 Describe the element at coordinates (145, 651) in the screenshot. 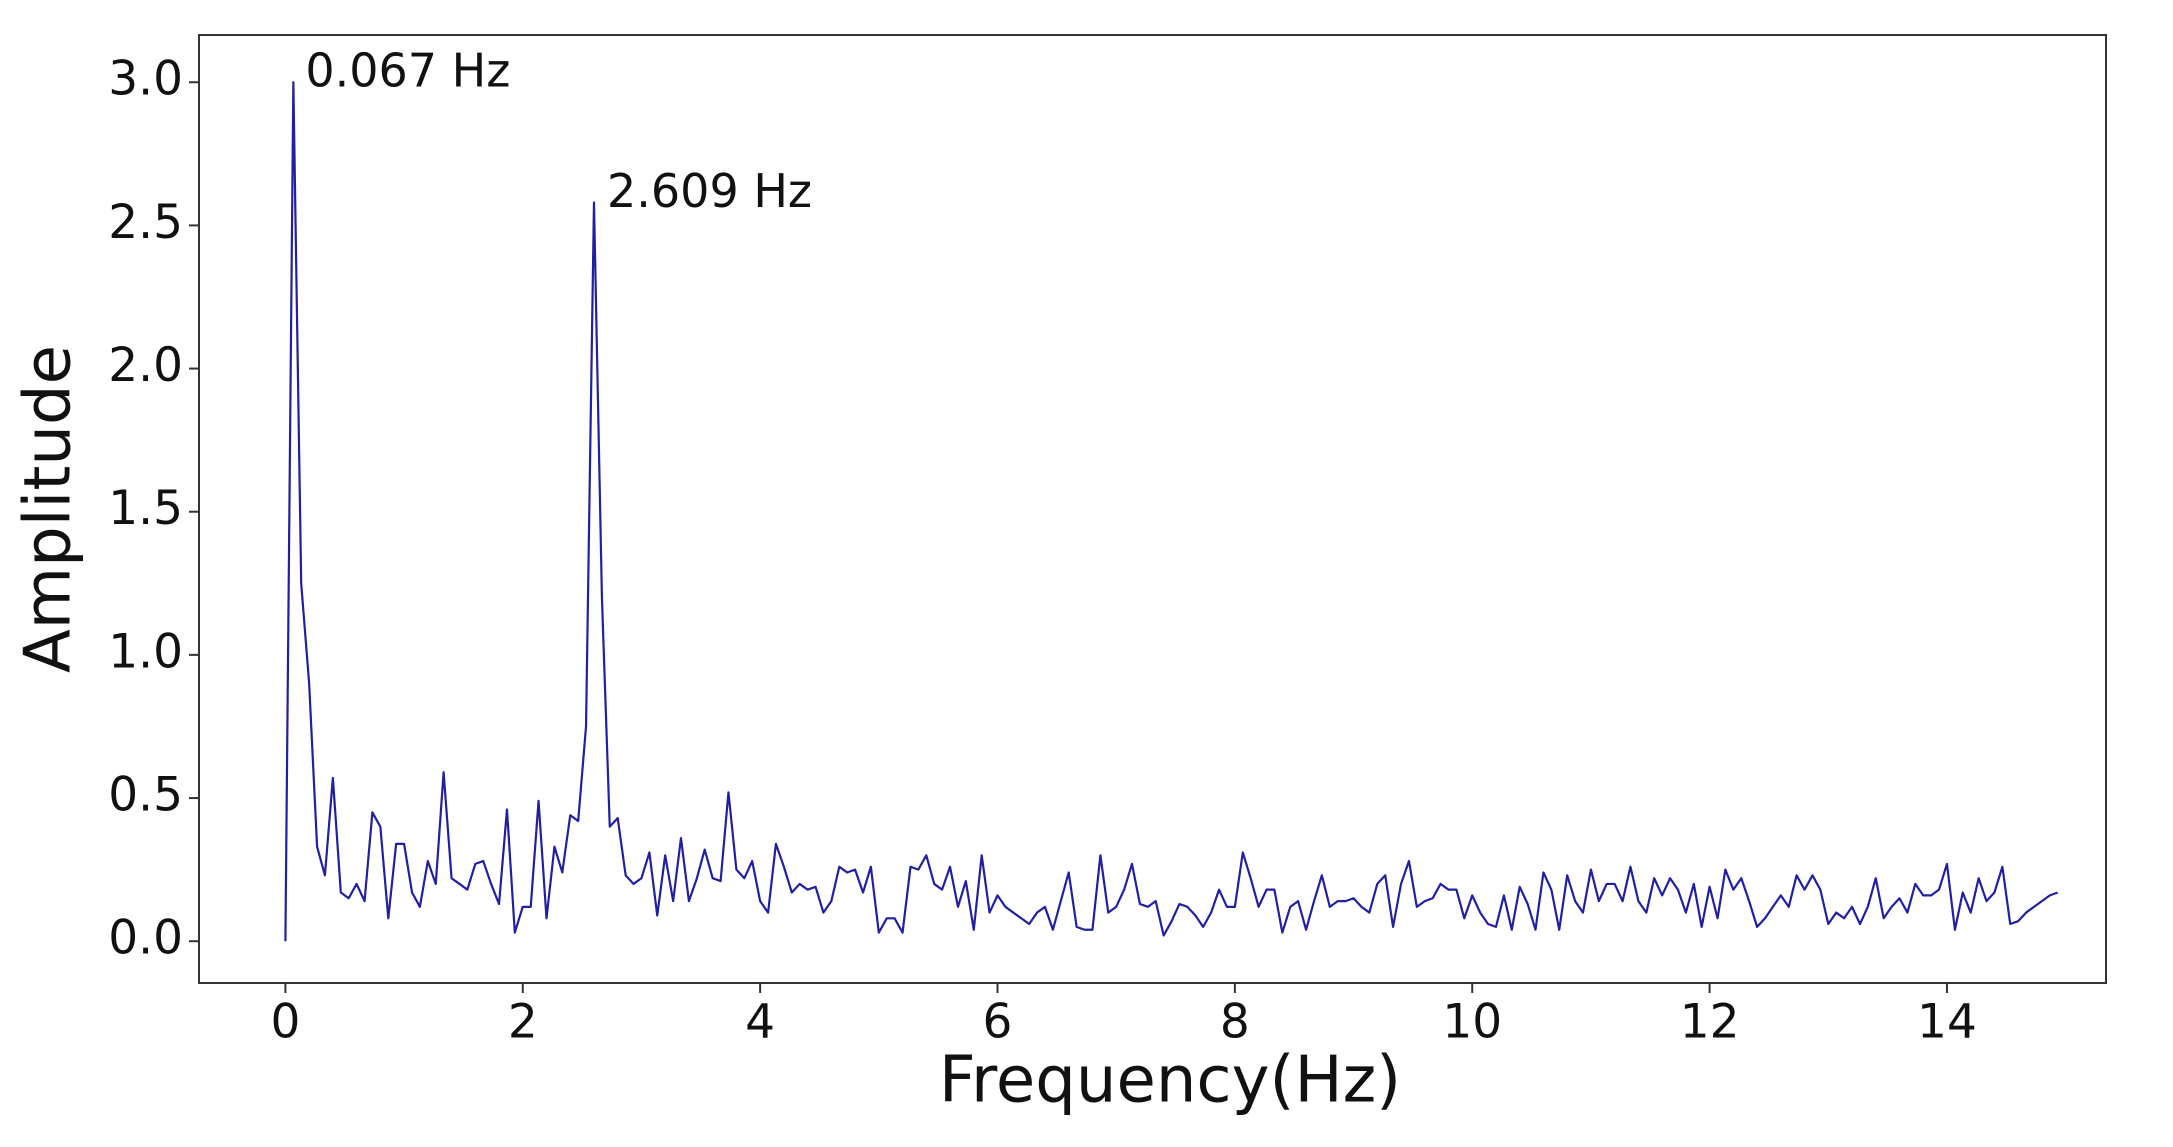

I see `y-tick-label: 1.0` at that location.